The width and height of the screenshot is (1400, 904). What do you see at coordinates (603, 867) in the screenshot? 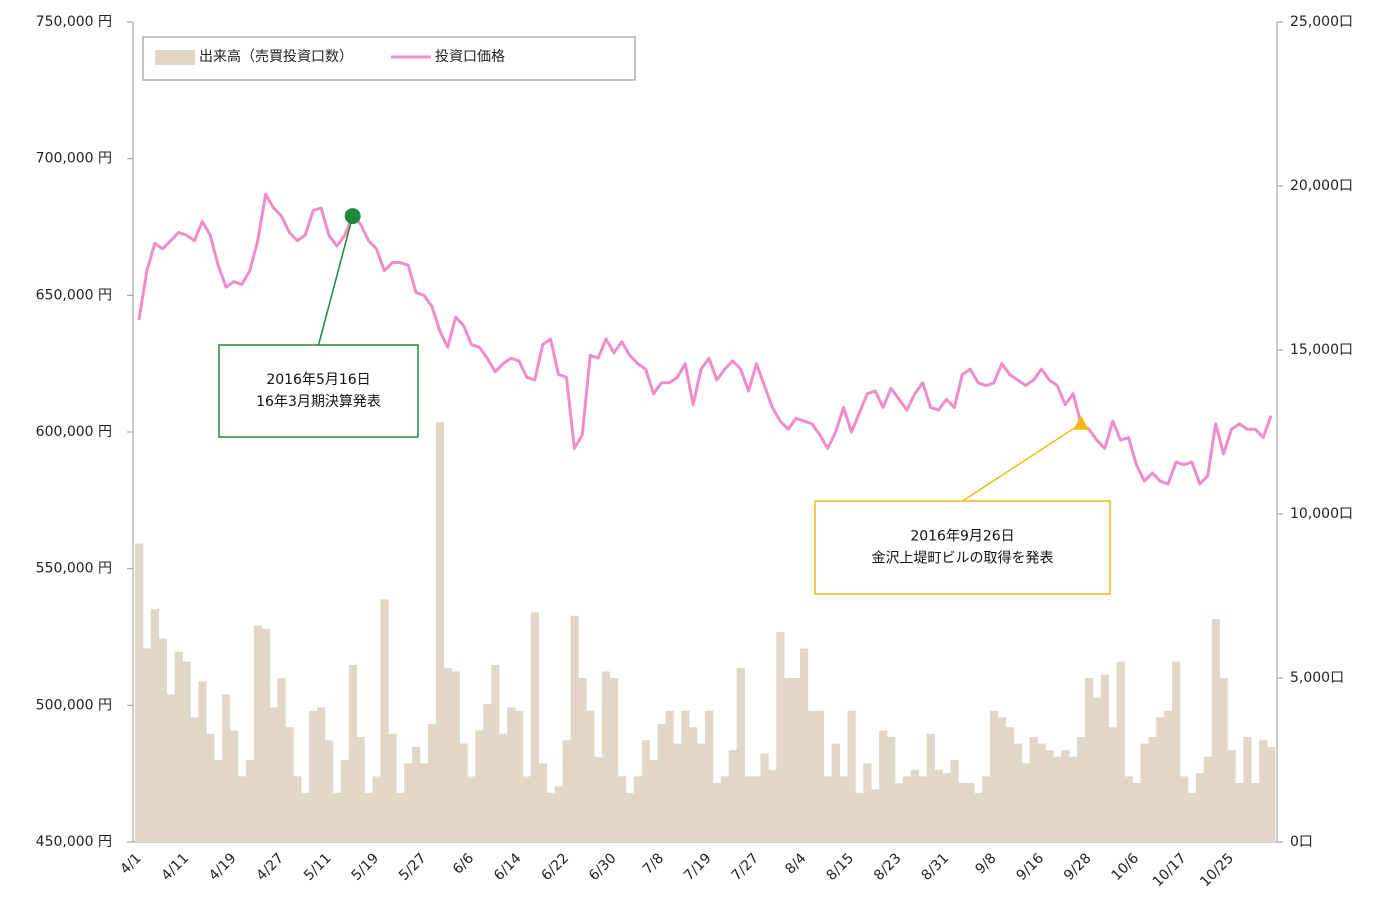
I see `x-tick-label: 6/30` at bounding box center [603, 867].